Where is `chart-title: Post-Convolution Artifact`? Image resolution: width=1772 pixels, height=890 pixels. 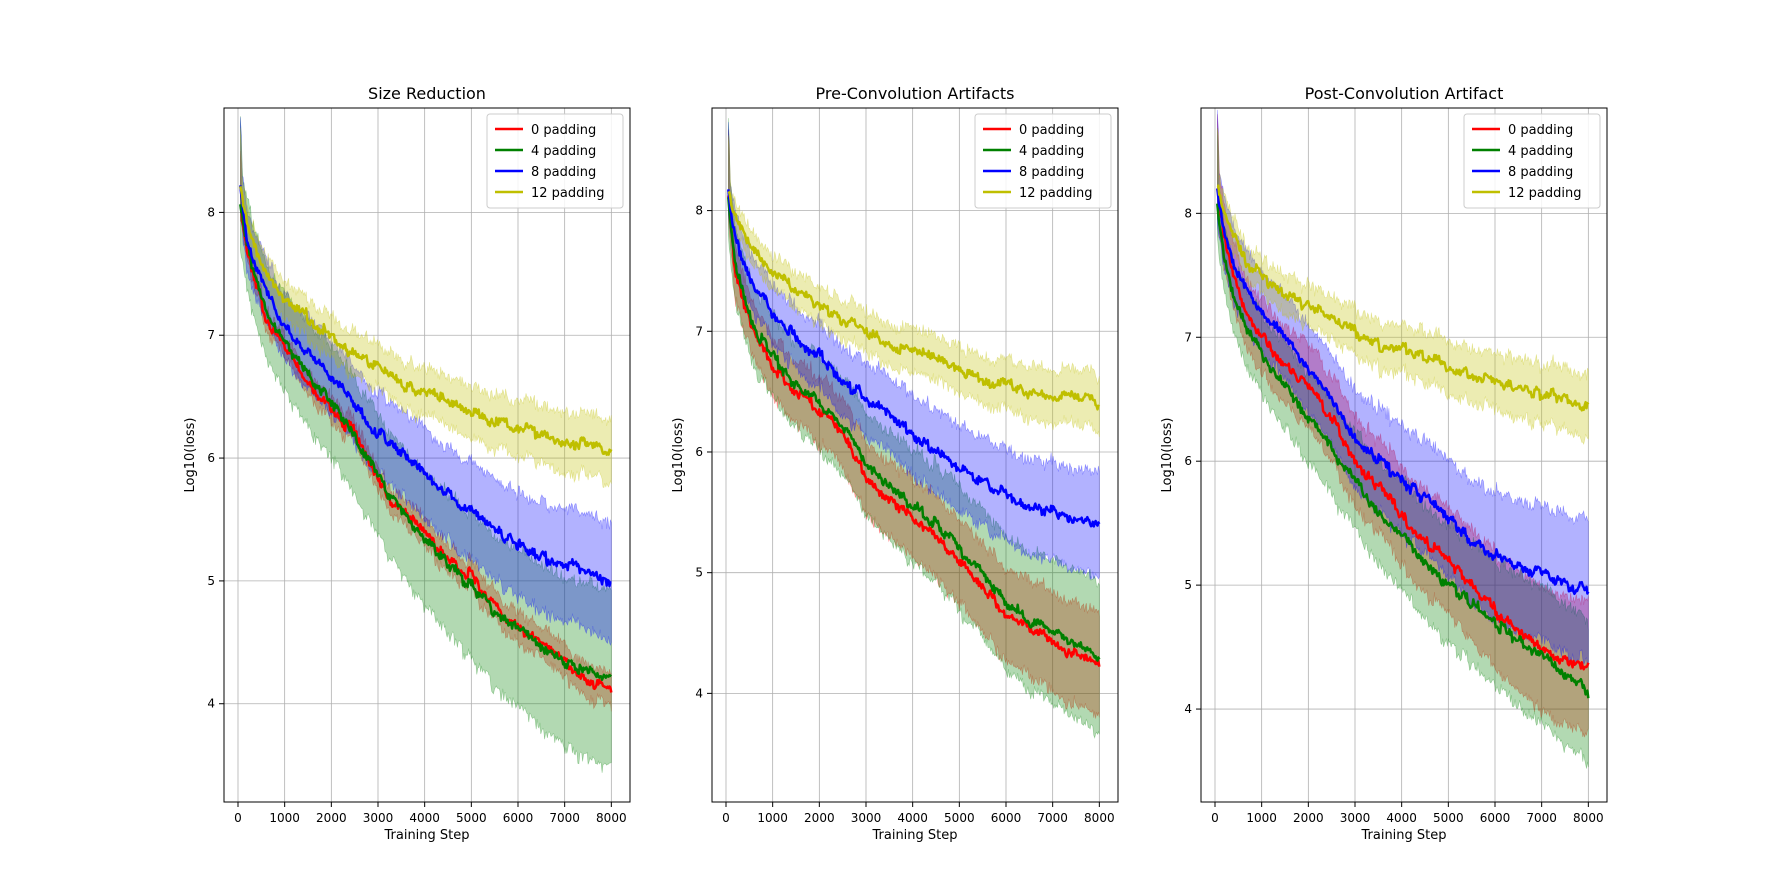
chart-title: Post-Convolution Artifact is located at coordinates (1404, 93).